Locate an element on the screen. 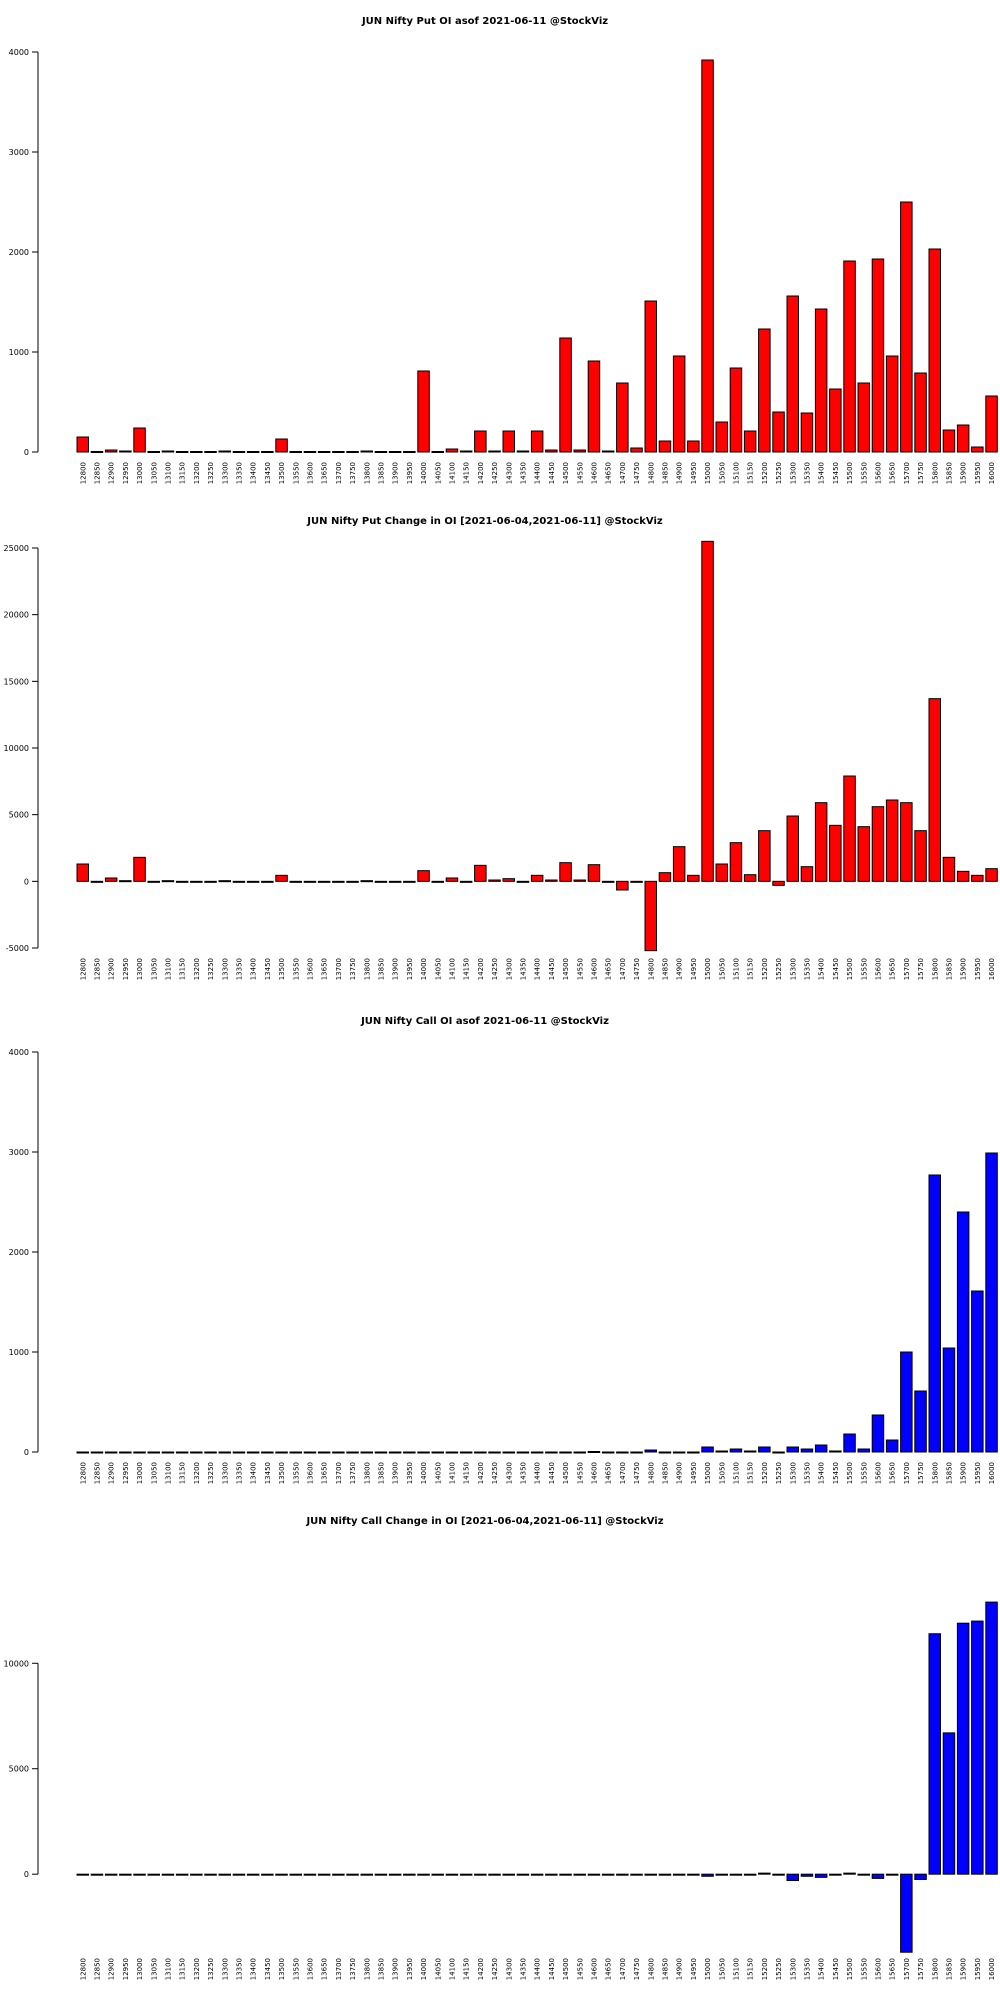  x-tick-label: 14950 is located at coordinates (694, 473).